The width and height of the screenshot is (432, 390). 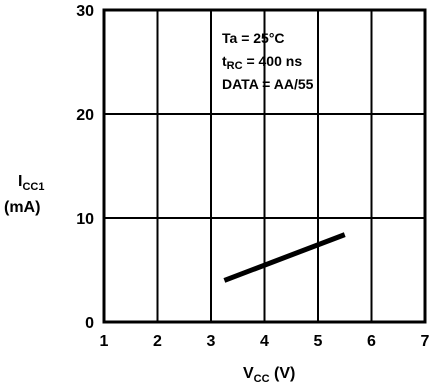 I want to click on x-tick-label: 5, so click(x=318, y=341).